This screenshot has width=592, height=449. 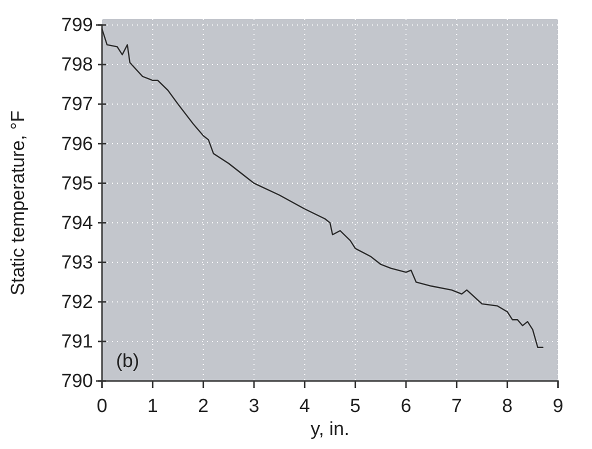 What do you see at coordinates (507, 406) in the screenshot?
I see `x-tick-label: 8` at bounding box center [507, 406].